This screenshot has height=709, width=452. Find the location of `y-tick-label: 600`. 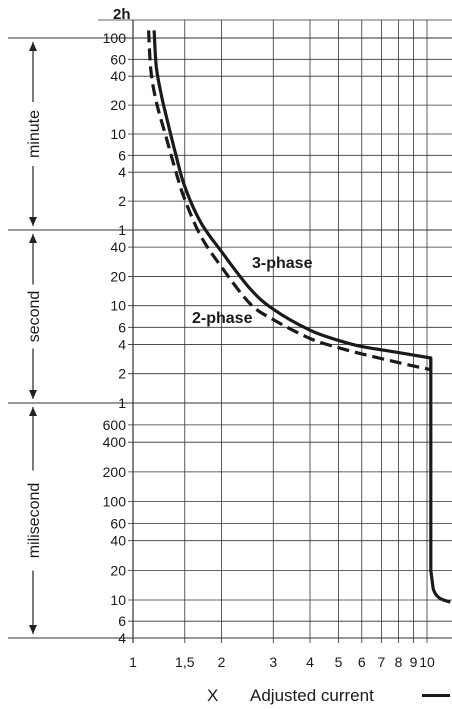

y-tick-label: 600 is located at coordinates (115, 425).